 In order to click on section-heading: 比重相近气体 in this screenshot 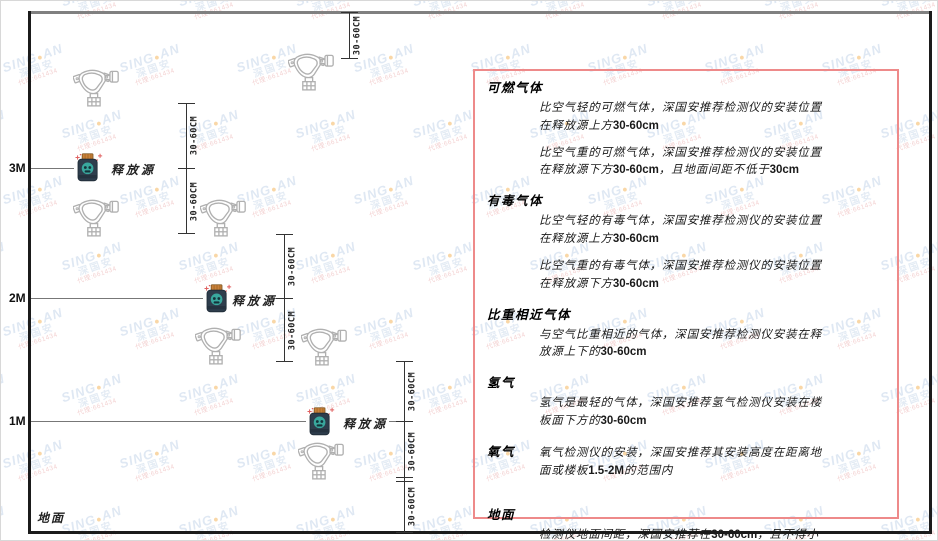, I will do `click(529, 314)`.